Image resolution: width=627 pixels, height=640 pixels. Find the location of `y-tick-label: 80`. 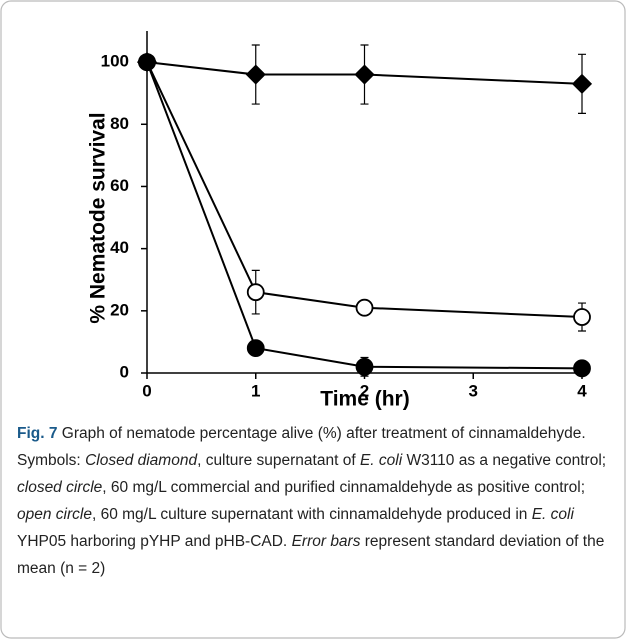

y-tick-label: 80 is located at coordinates (119, 123).